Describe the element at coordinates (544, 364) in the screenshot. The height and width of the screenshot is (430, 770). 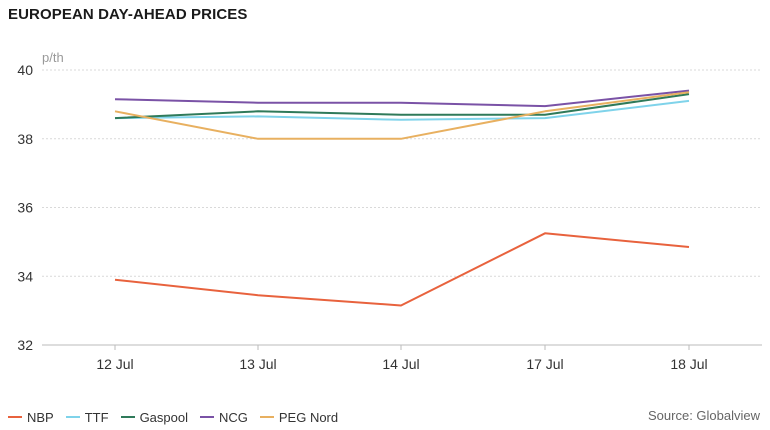
I see `x-tick-label: 17 Jul` at that location.